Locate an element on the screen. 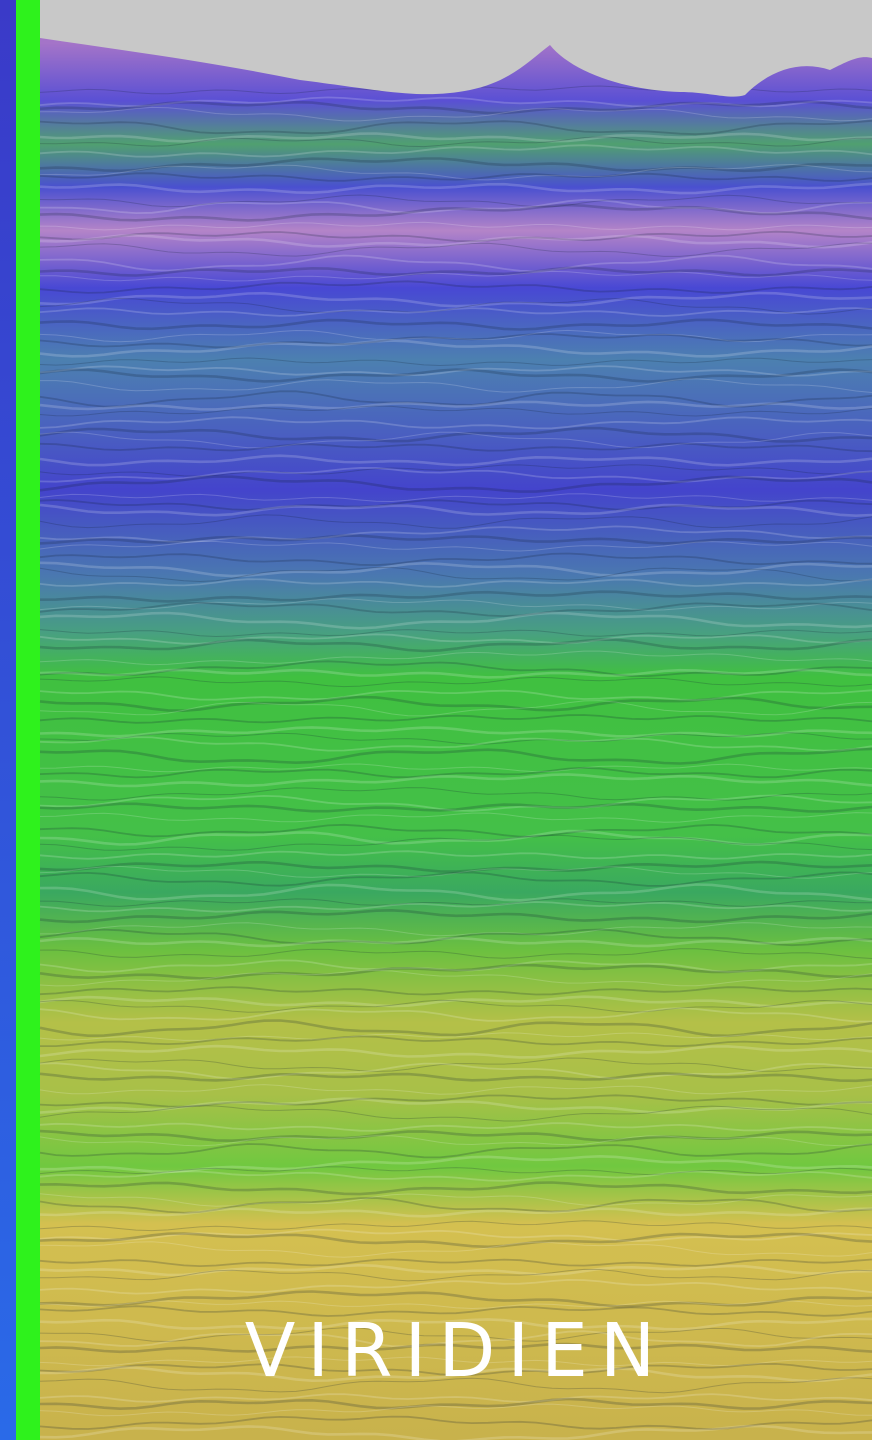 The width and height of the screenshot is (872, 1440). green-strip is located at coordinates (28, 720).